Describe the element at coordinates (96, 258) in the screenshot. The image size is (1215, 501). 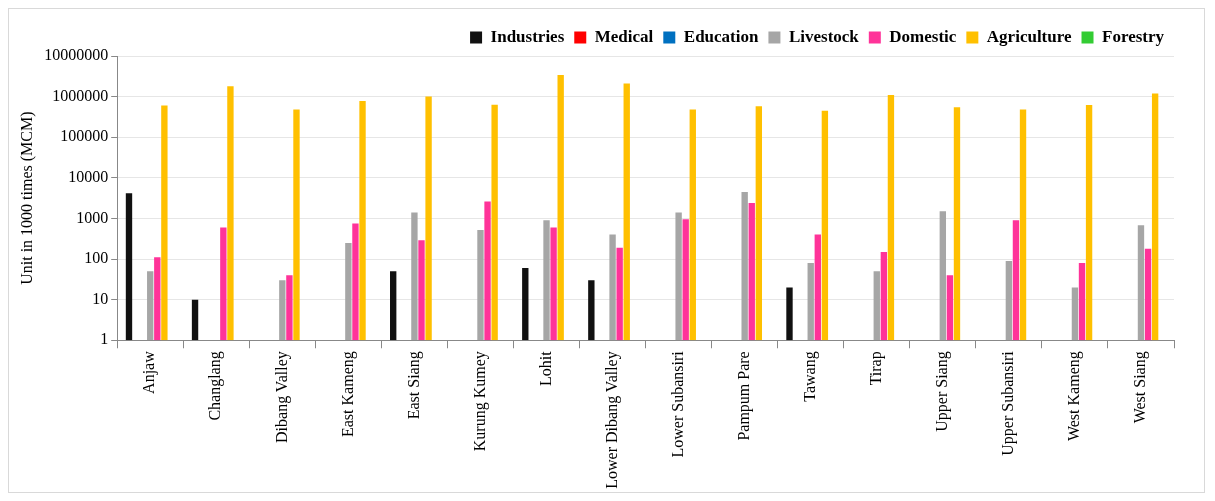
I see `y-tick-label: 100` at that location.